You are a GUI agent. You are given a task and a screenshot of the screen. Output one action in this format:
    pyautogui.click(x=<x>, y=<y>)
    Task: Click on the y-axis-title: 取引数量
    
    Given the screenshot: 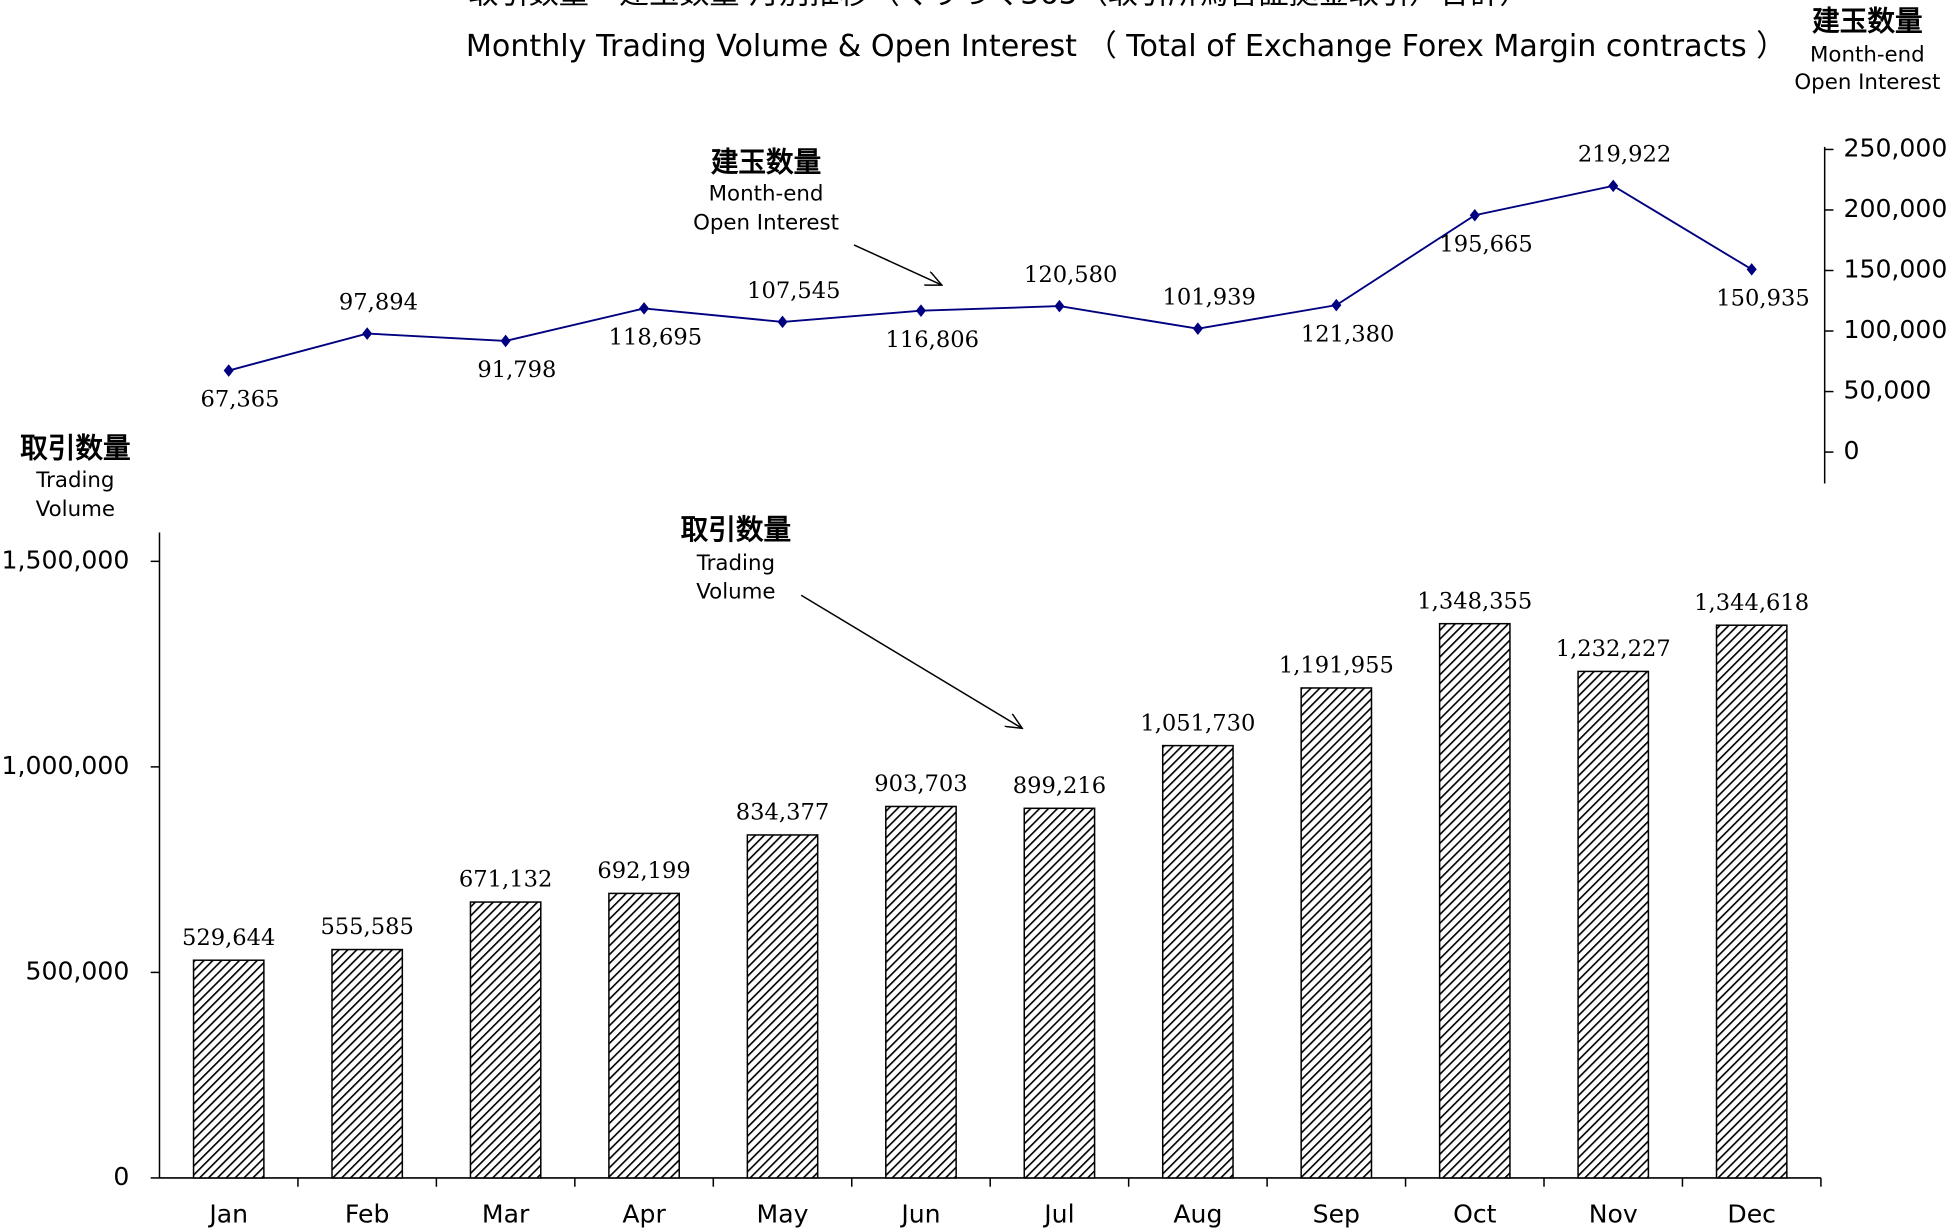 What is the action you would take?
    pyautogui.click(x=75, y=448)
    